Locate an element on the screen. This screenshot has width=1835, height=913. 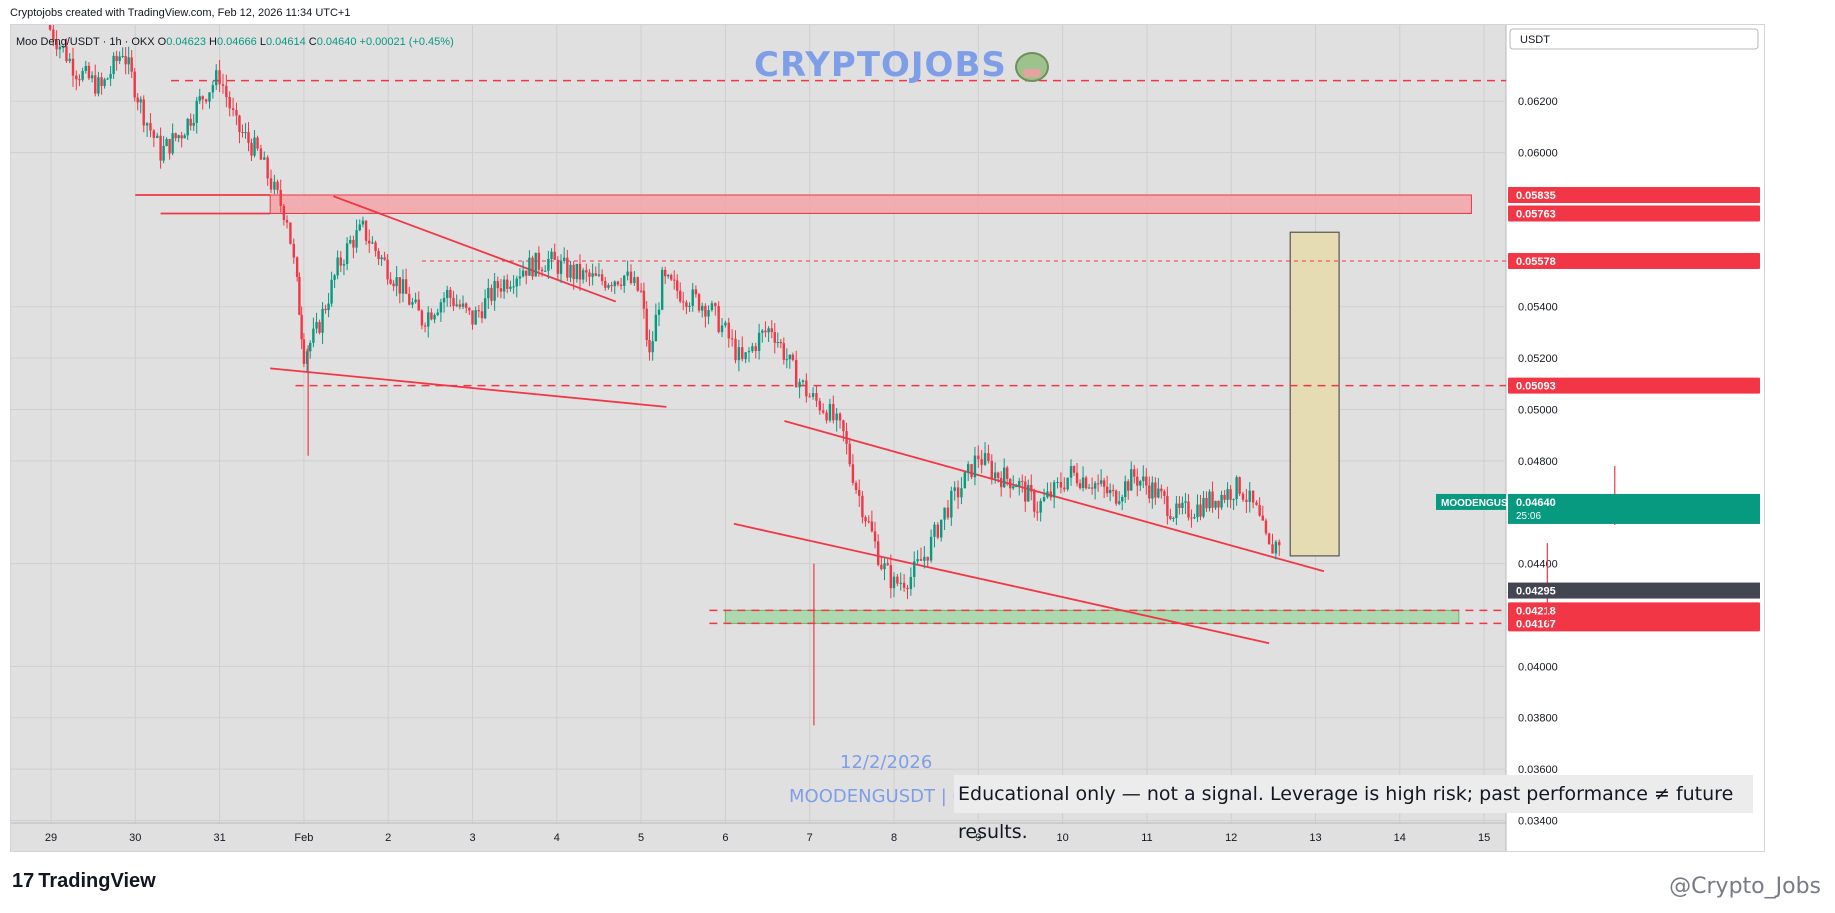
symbol-name: Moo Deng/USDT · 1h · OKX is located at coordinates (85, 42).